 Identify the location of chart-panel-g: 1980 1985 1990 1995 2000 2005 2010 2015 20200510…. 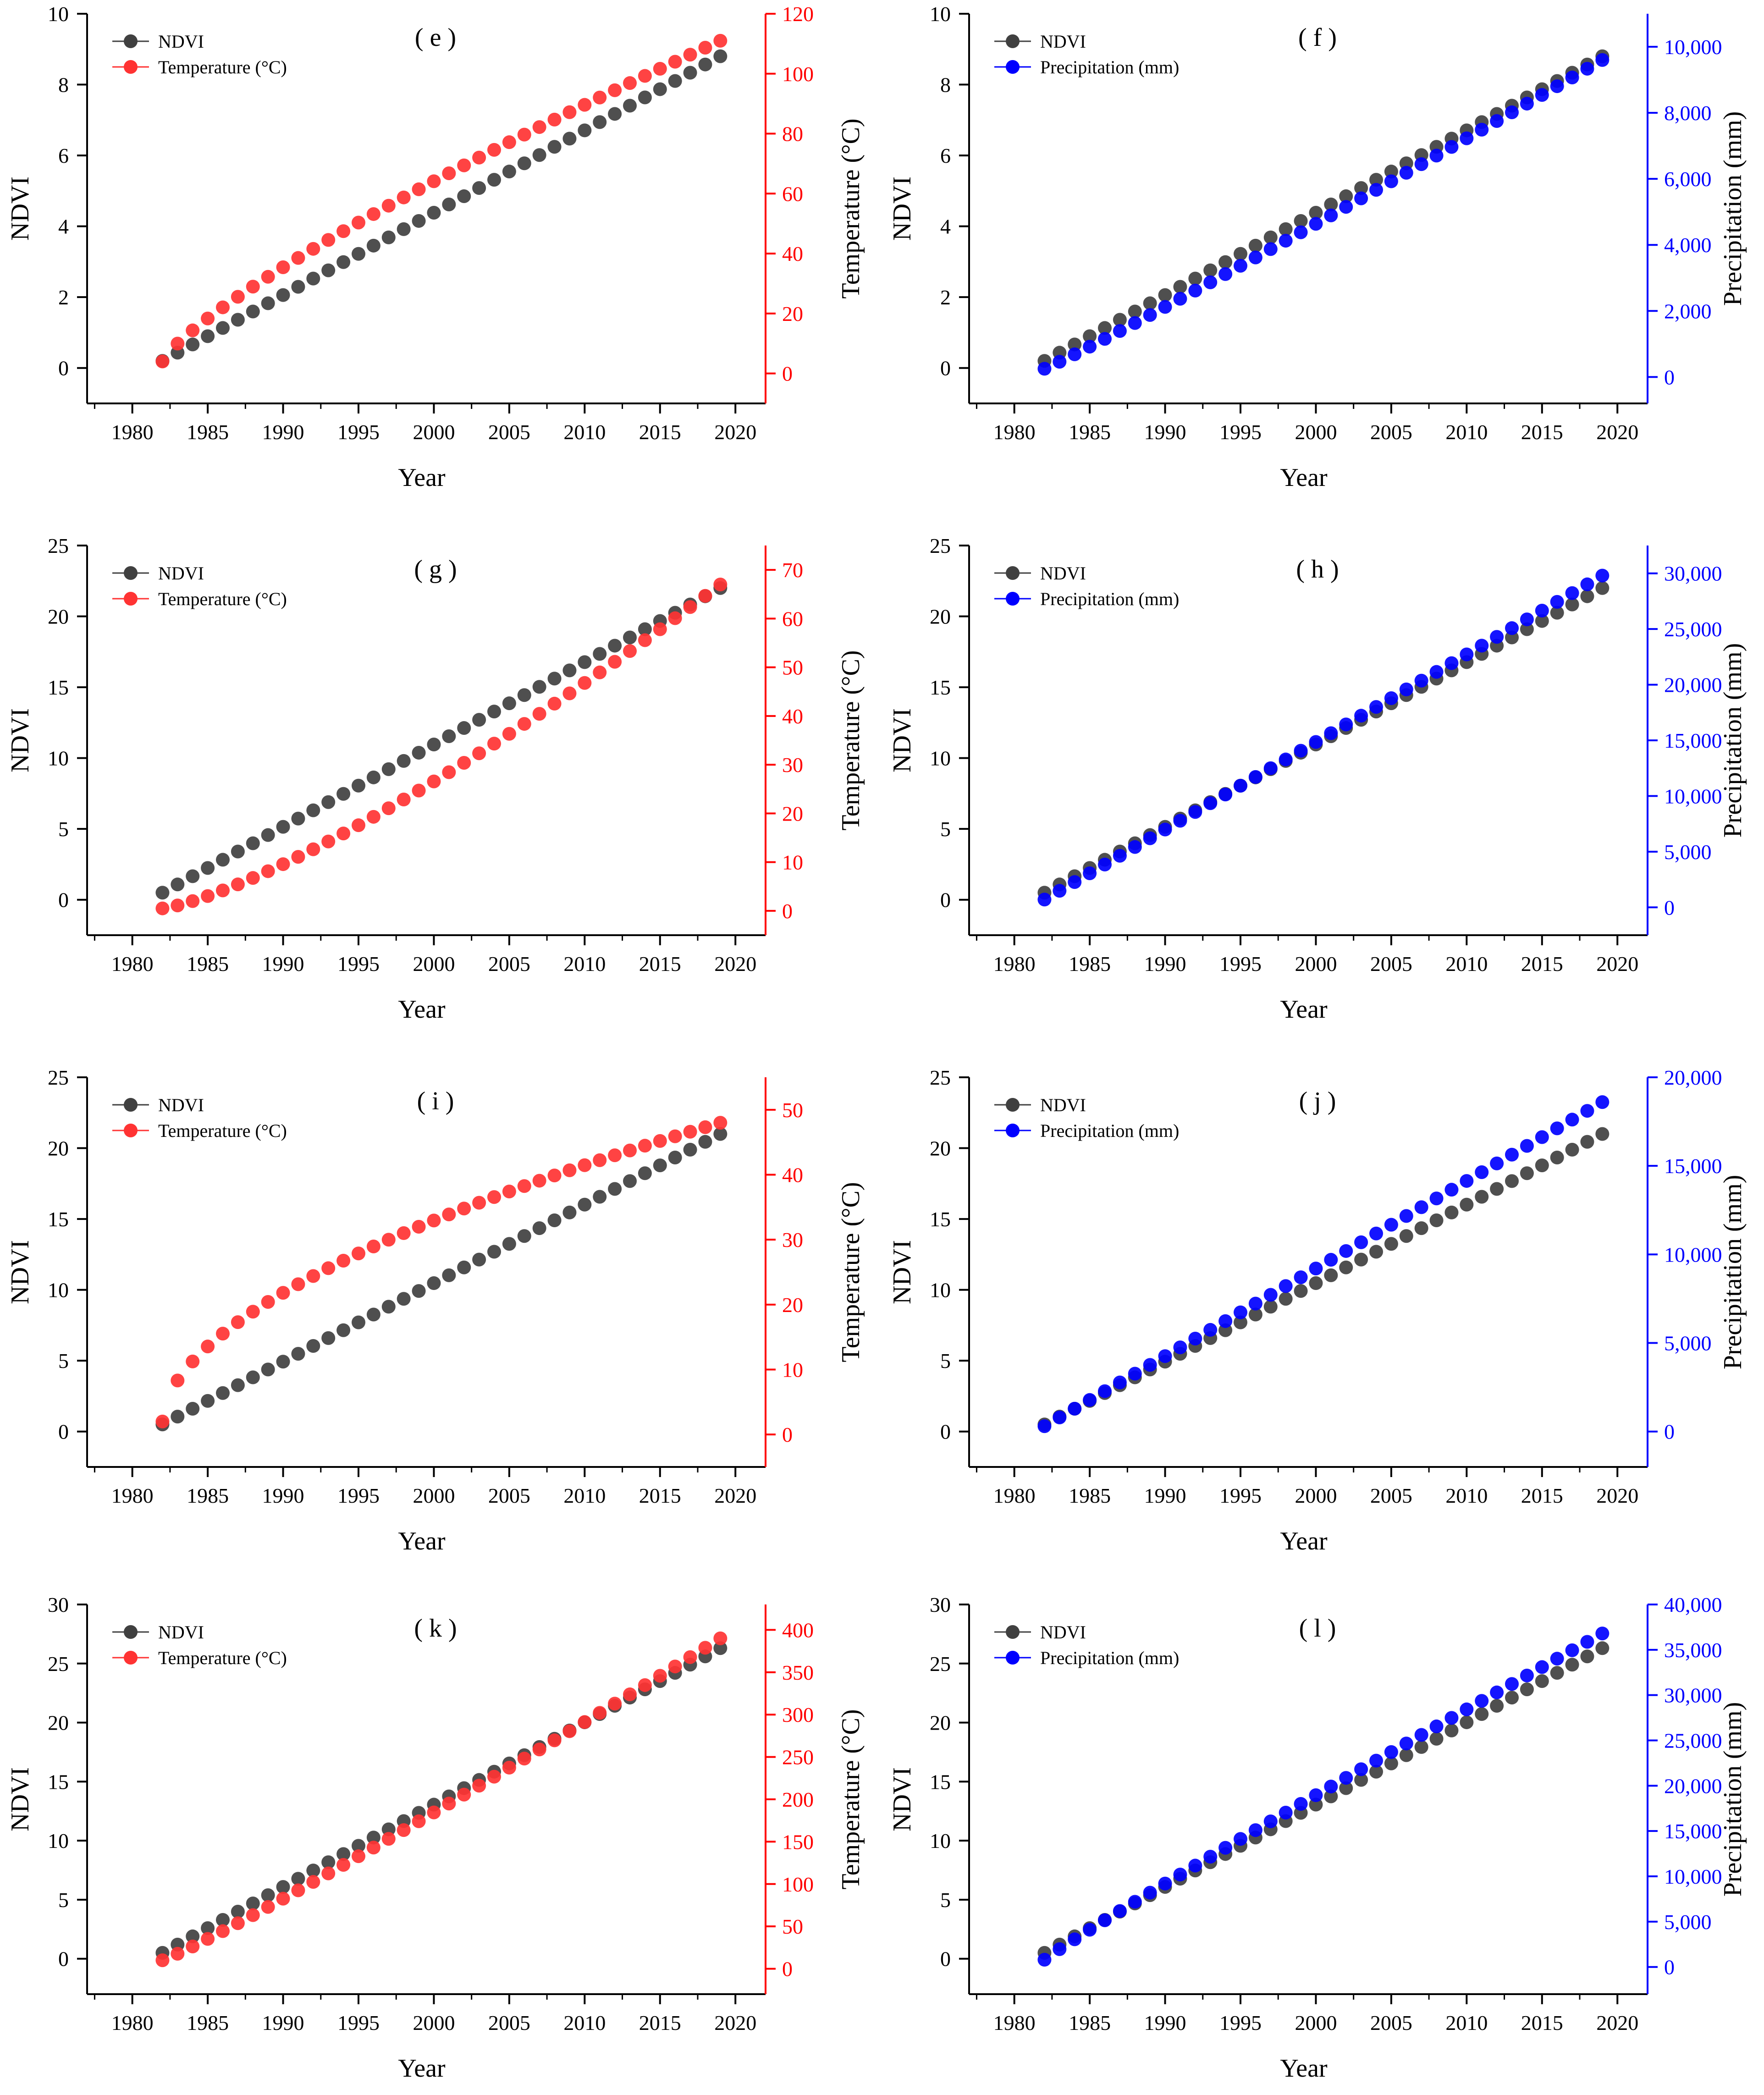
(435, 779).